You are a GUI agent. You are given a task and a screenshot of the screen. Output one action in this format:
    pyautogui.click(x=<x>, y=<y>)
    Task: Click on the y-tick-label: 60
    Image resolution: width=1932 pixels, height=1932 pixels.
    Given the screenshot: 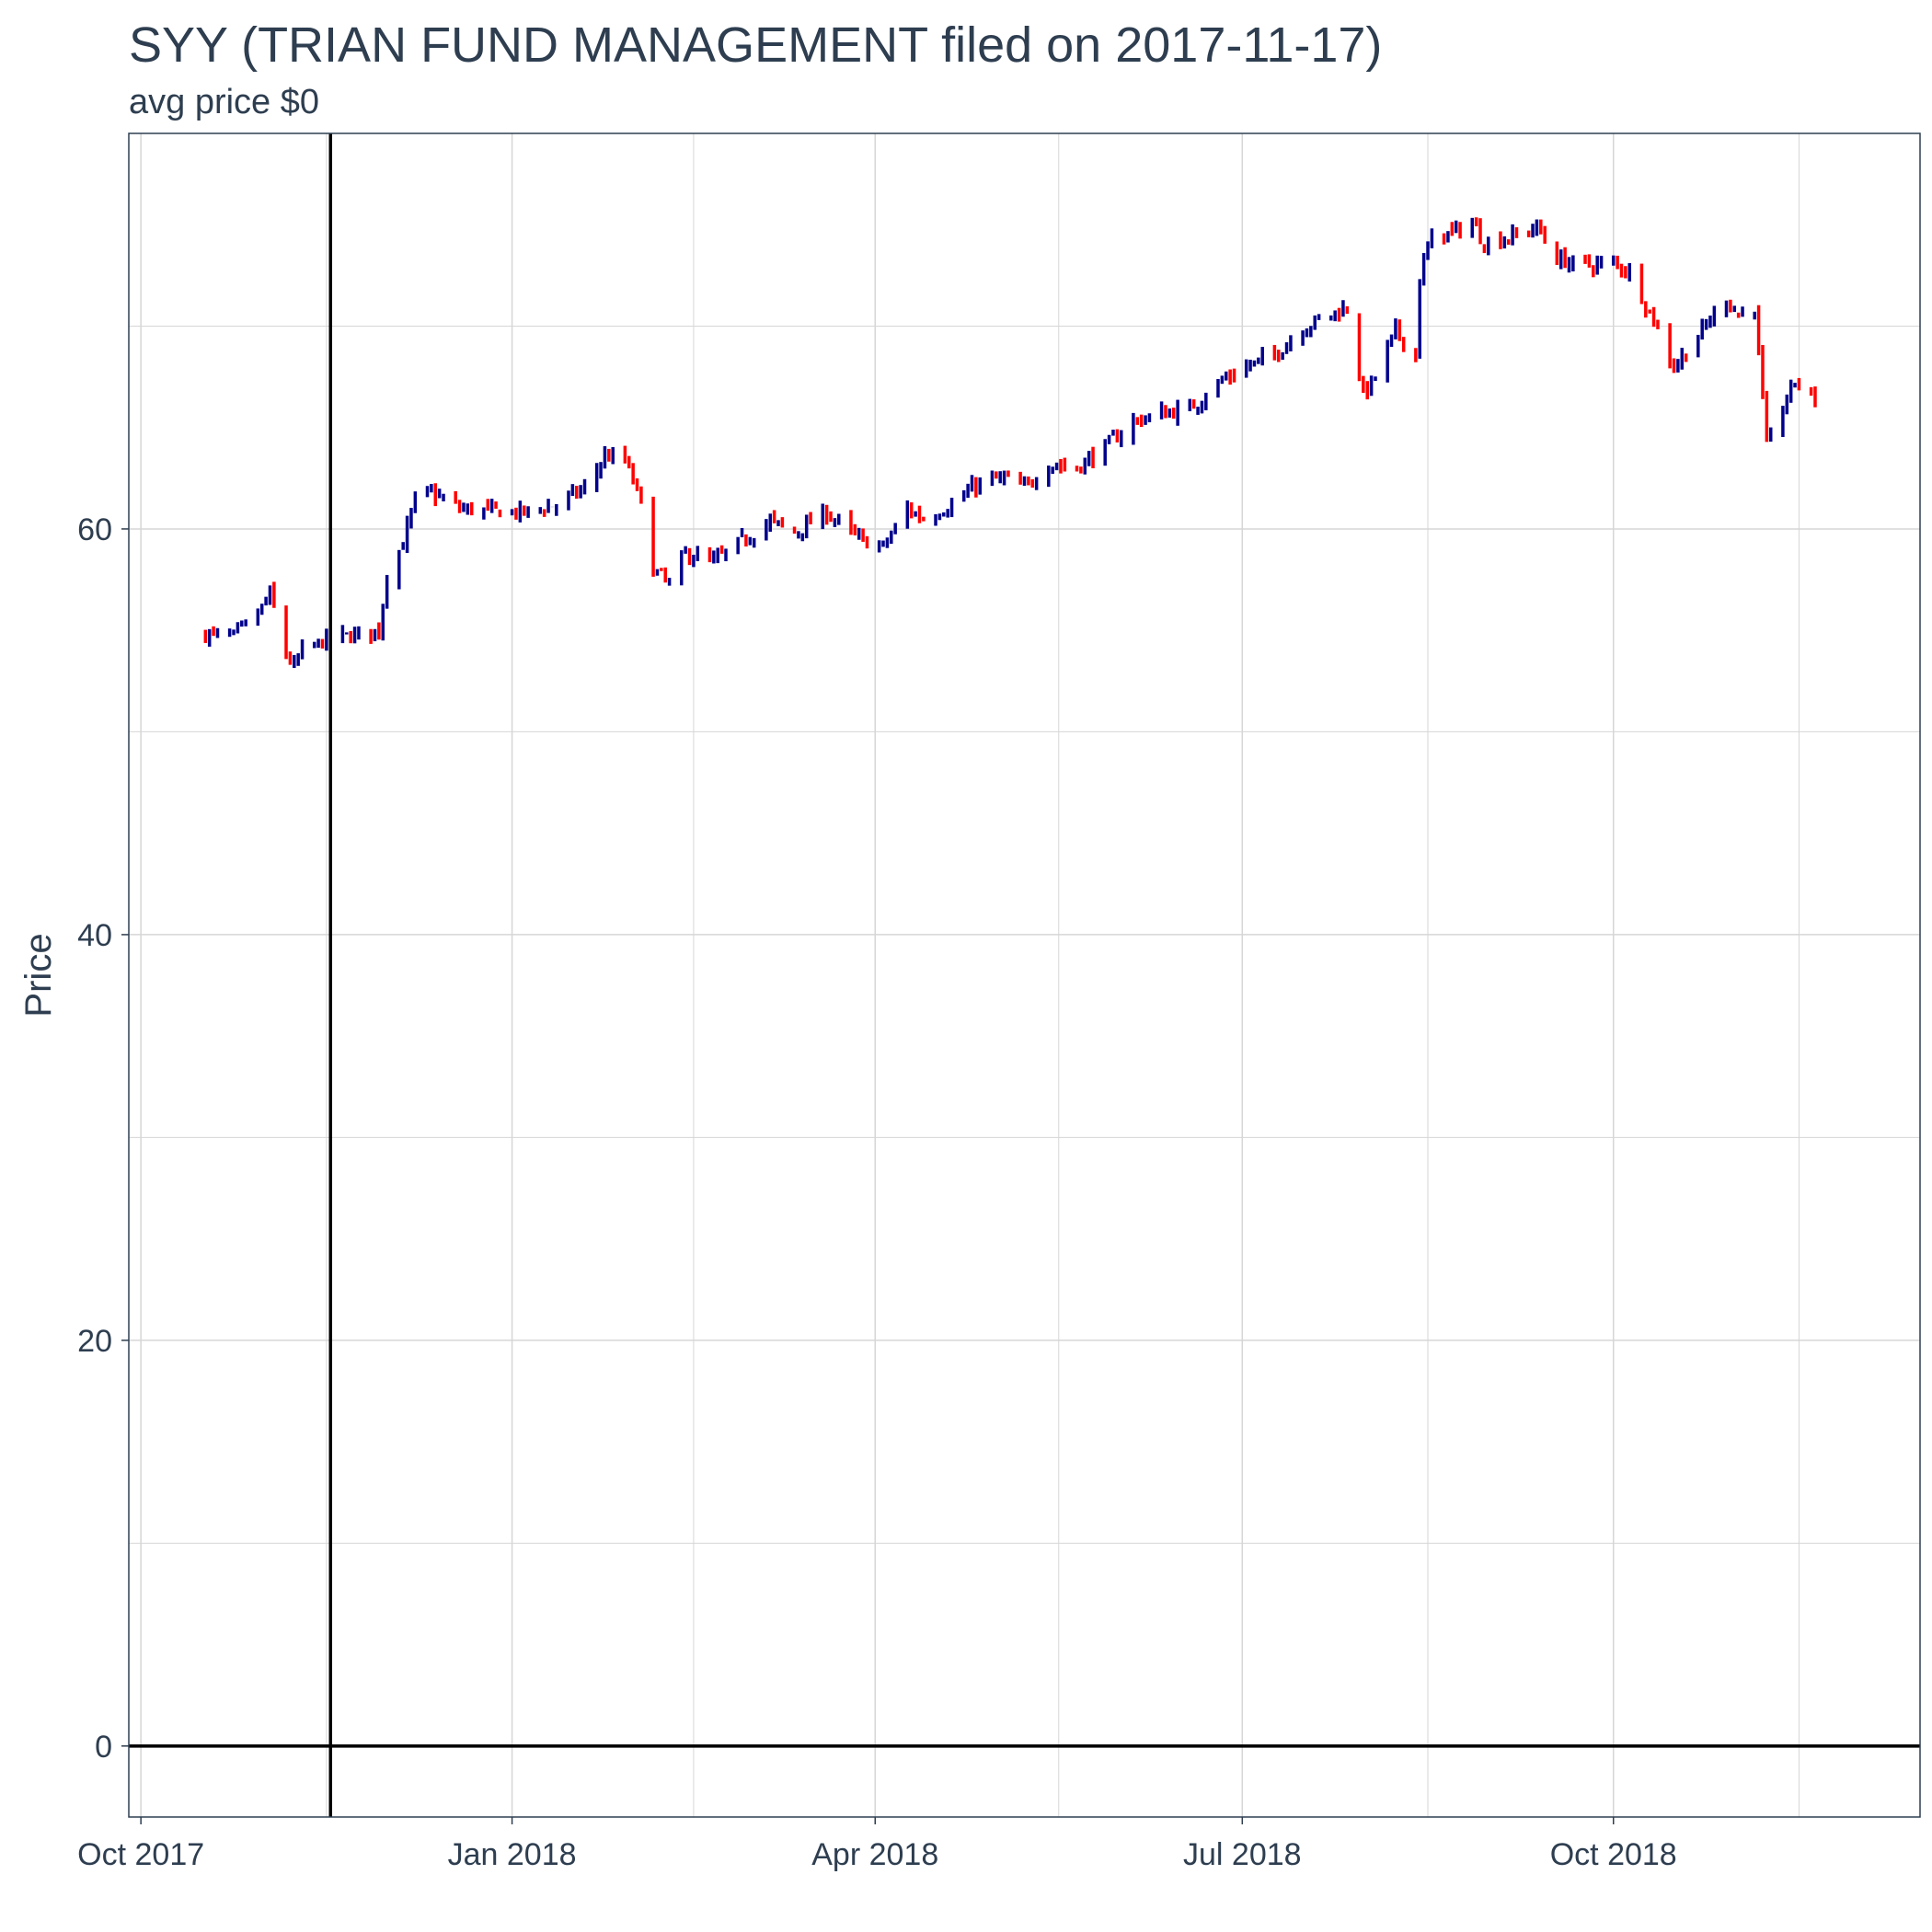 What is the action you would take?
    pyautogui.click(x=94, y=529)
    